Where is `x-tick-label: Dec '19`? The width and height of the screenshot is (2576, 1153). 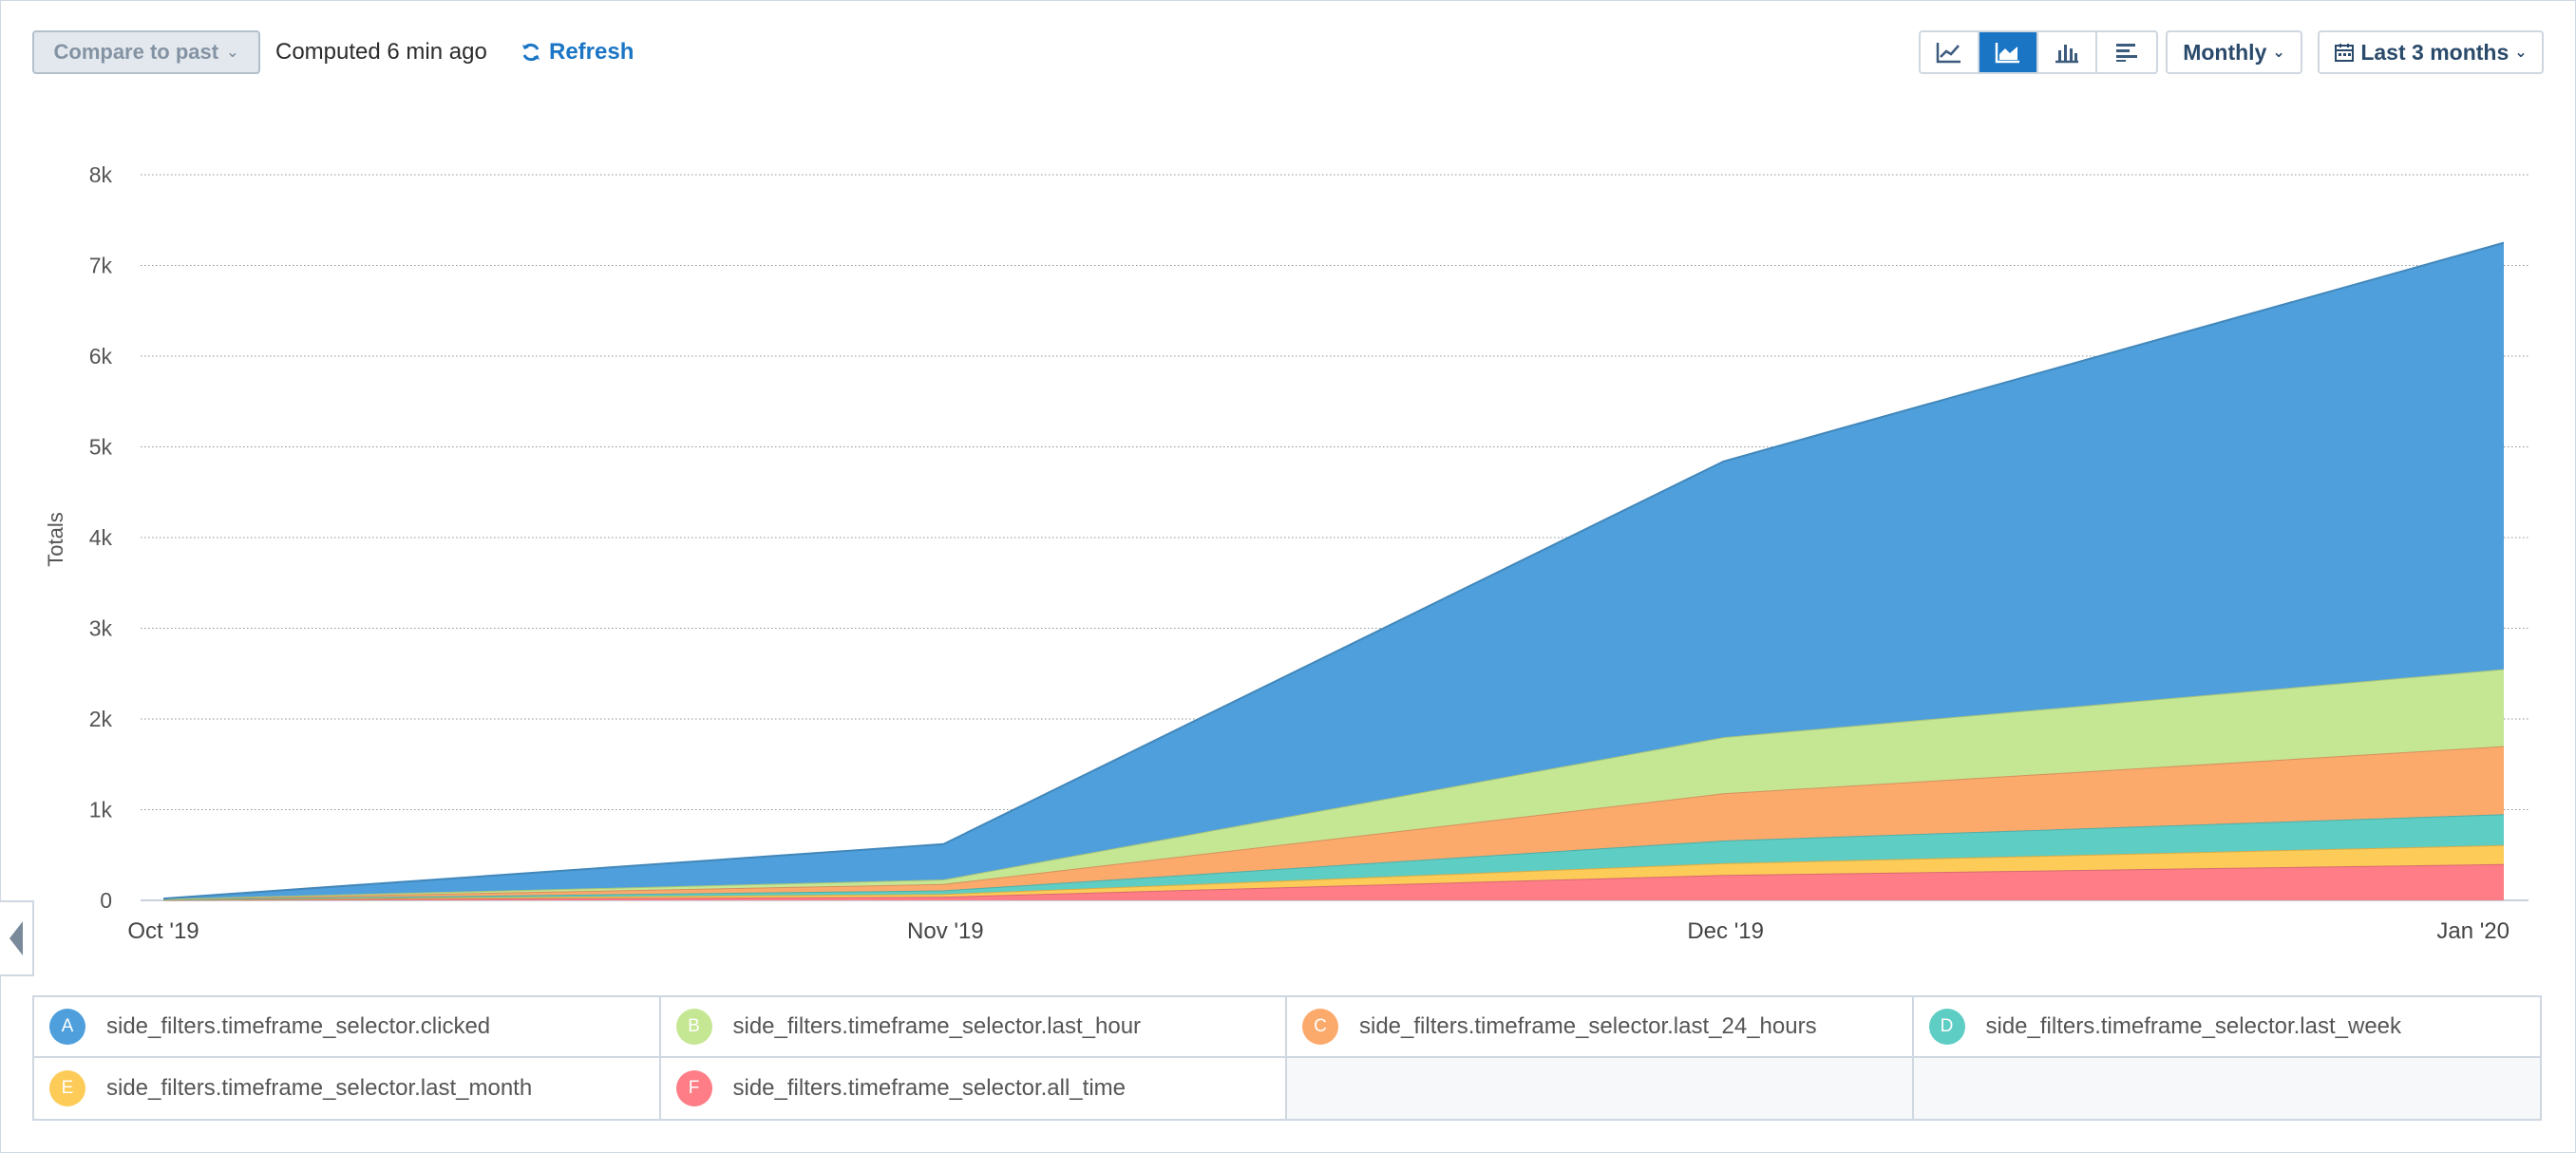 x-tick-label: Dec '19 is located at coordinates (1725, 931).